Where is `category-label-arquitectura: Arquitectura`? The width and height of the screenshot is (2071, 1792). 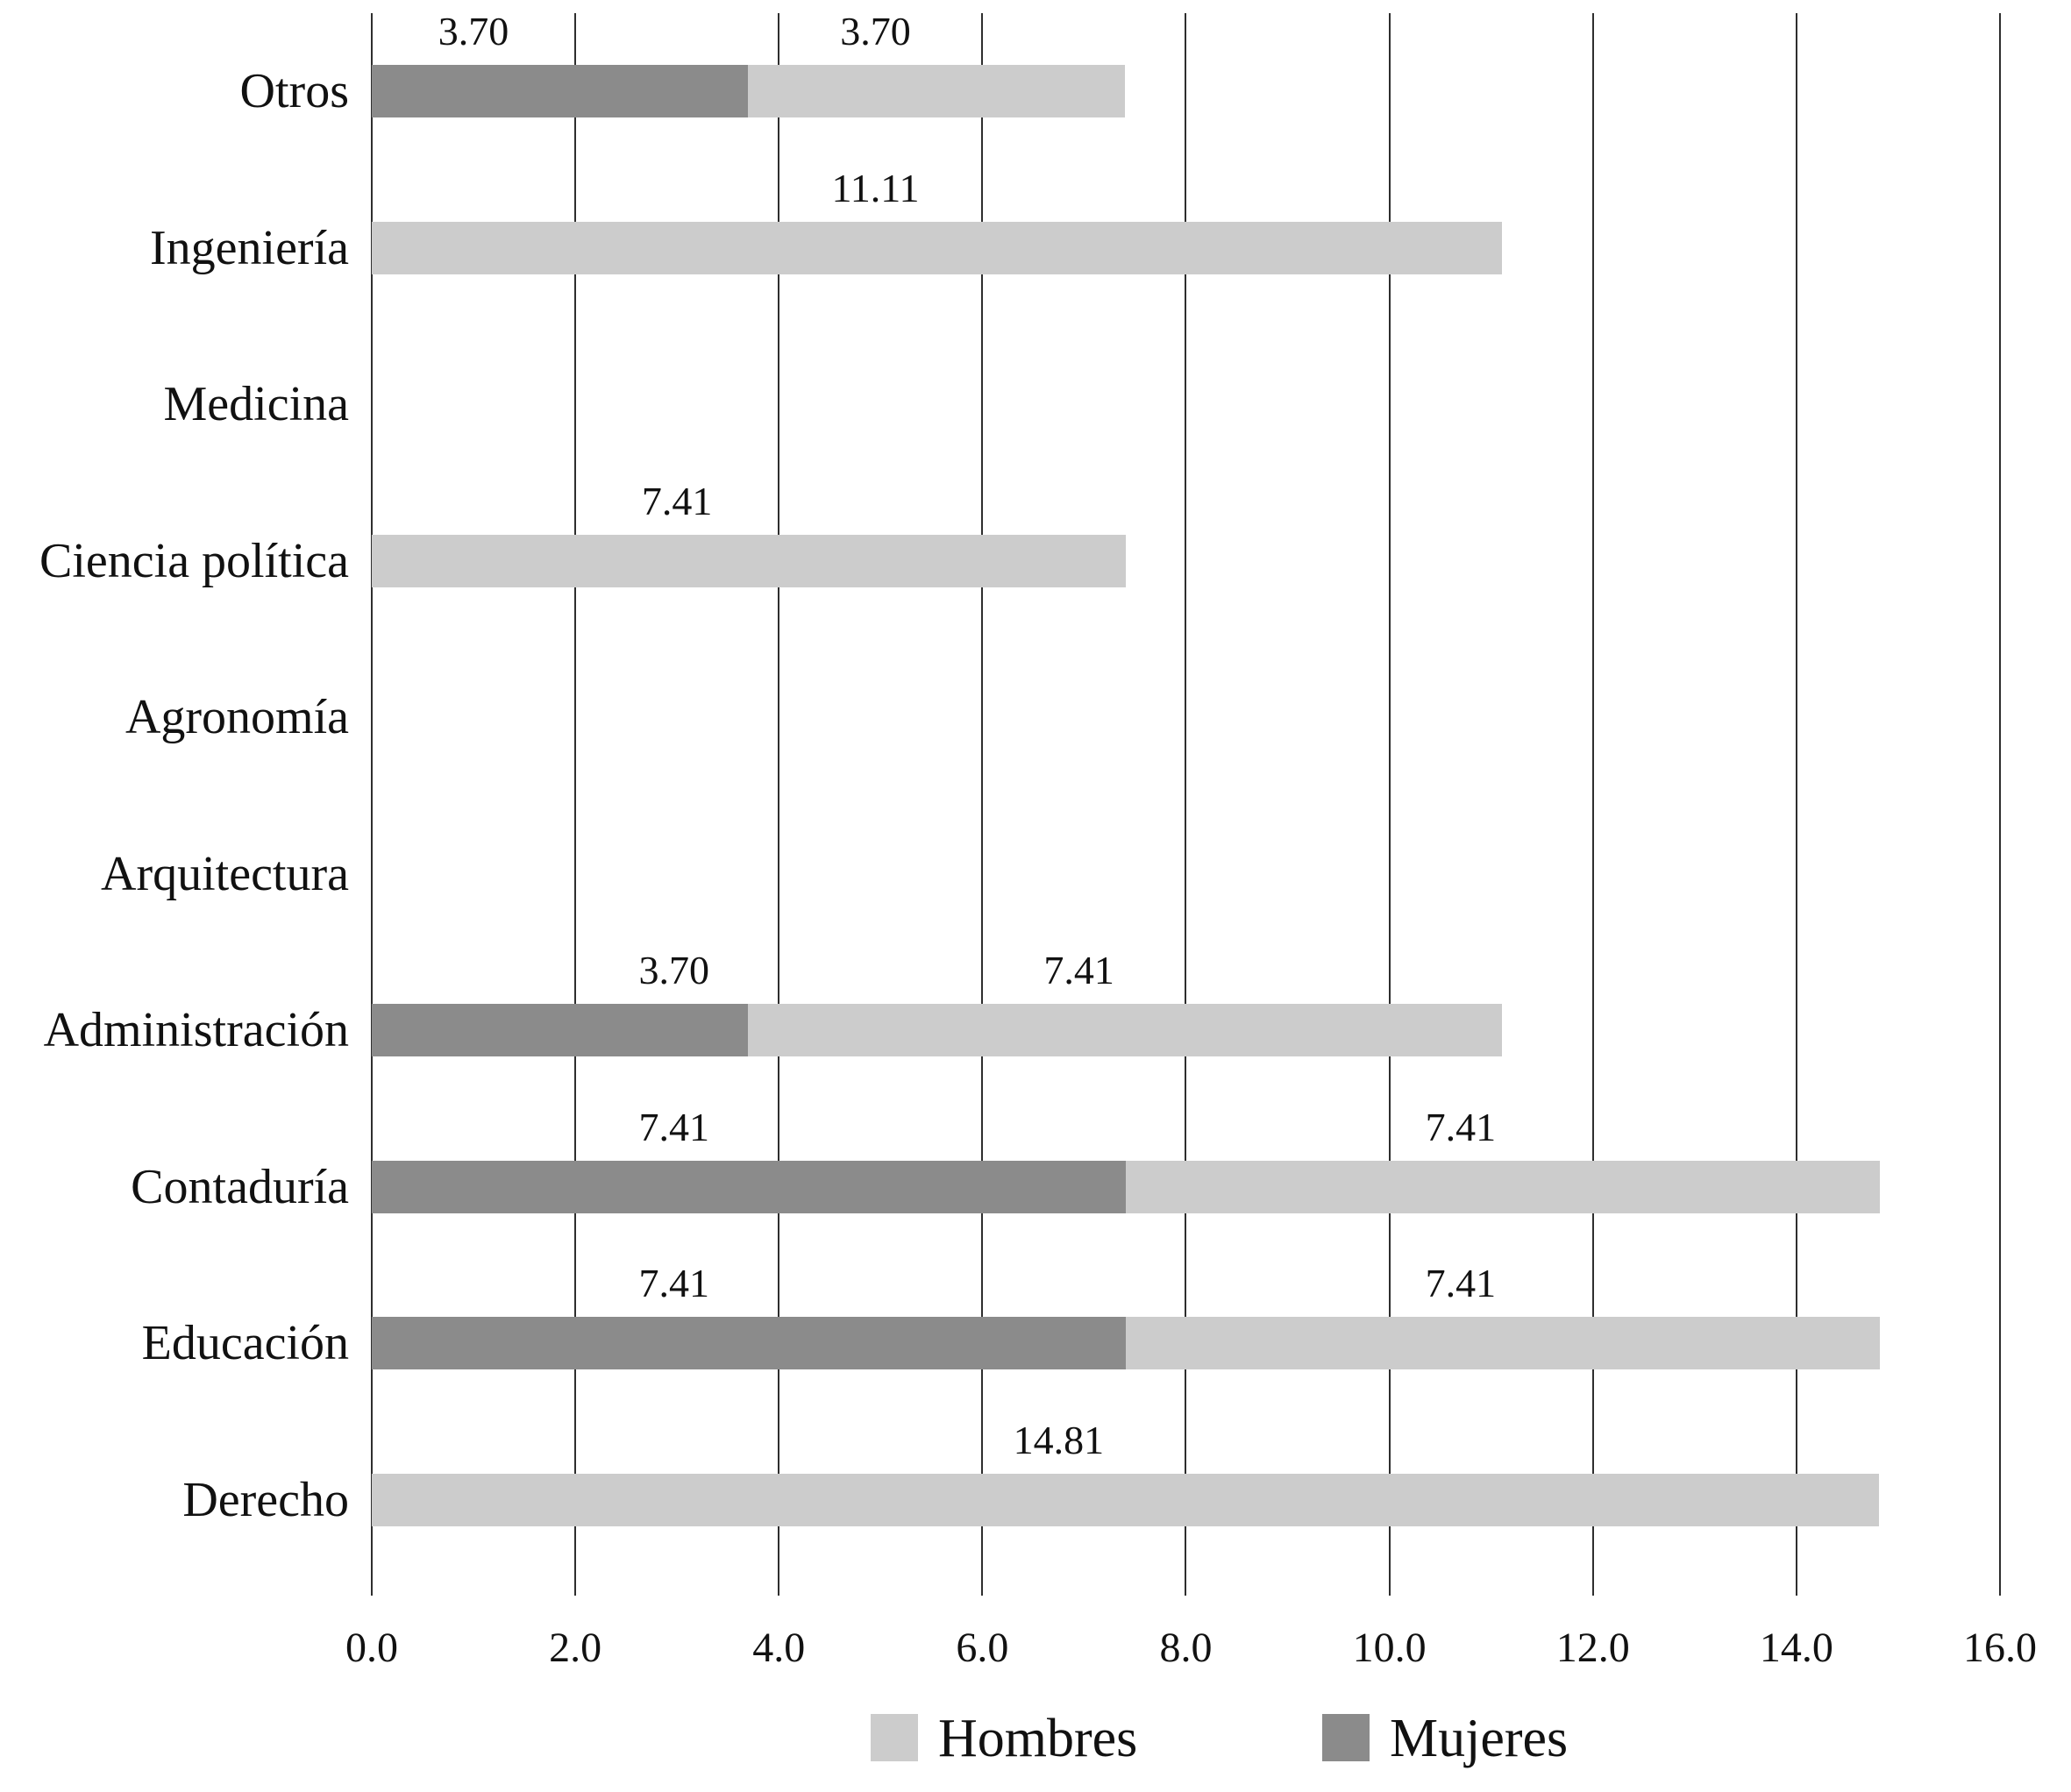
category-label-arquitectura: Arquitectura is located at coordinates (225, 873).